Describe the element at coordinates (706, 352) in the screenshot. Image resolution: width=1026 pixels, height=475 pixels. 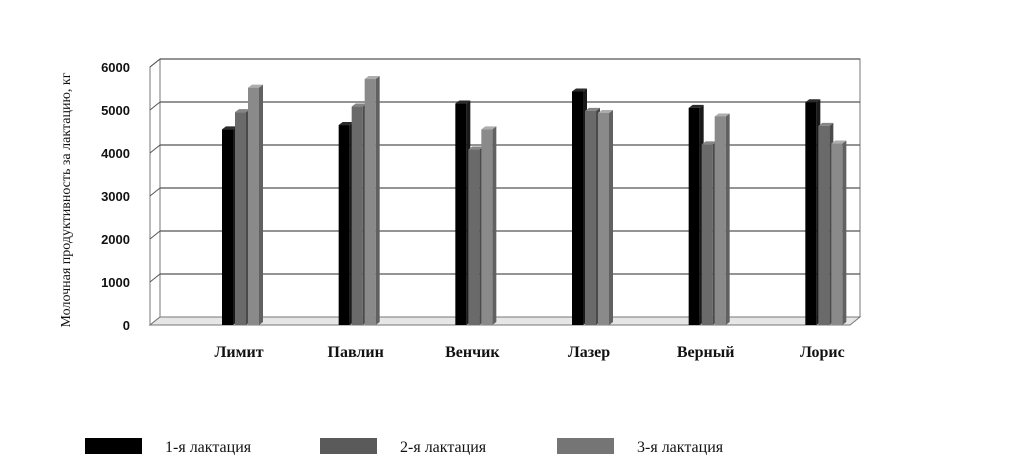
I see `x-category-label: Верный` at that location.